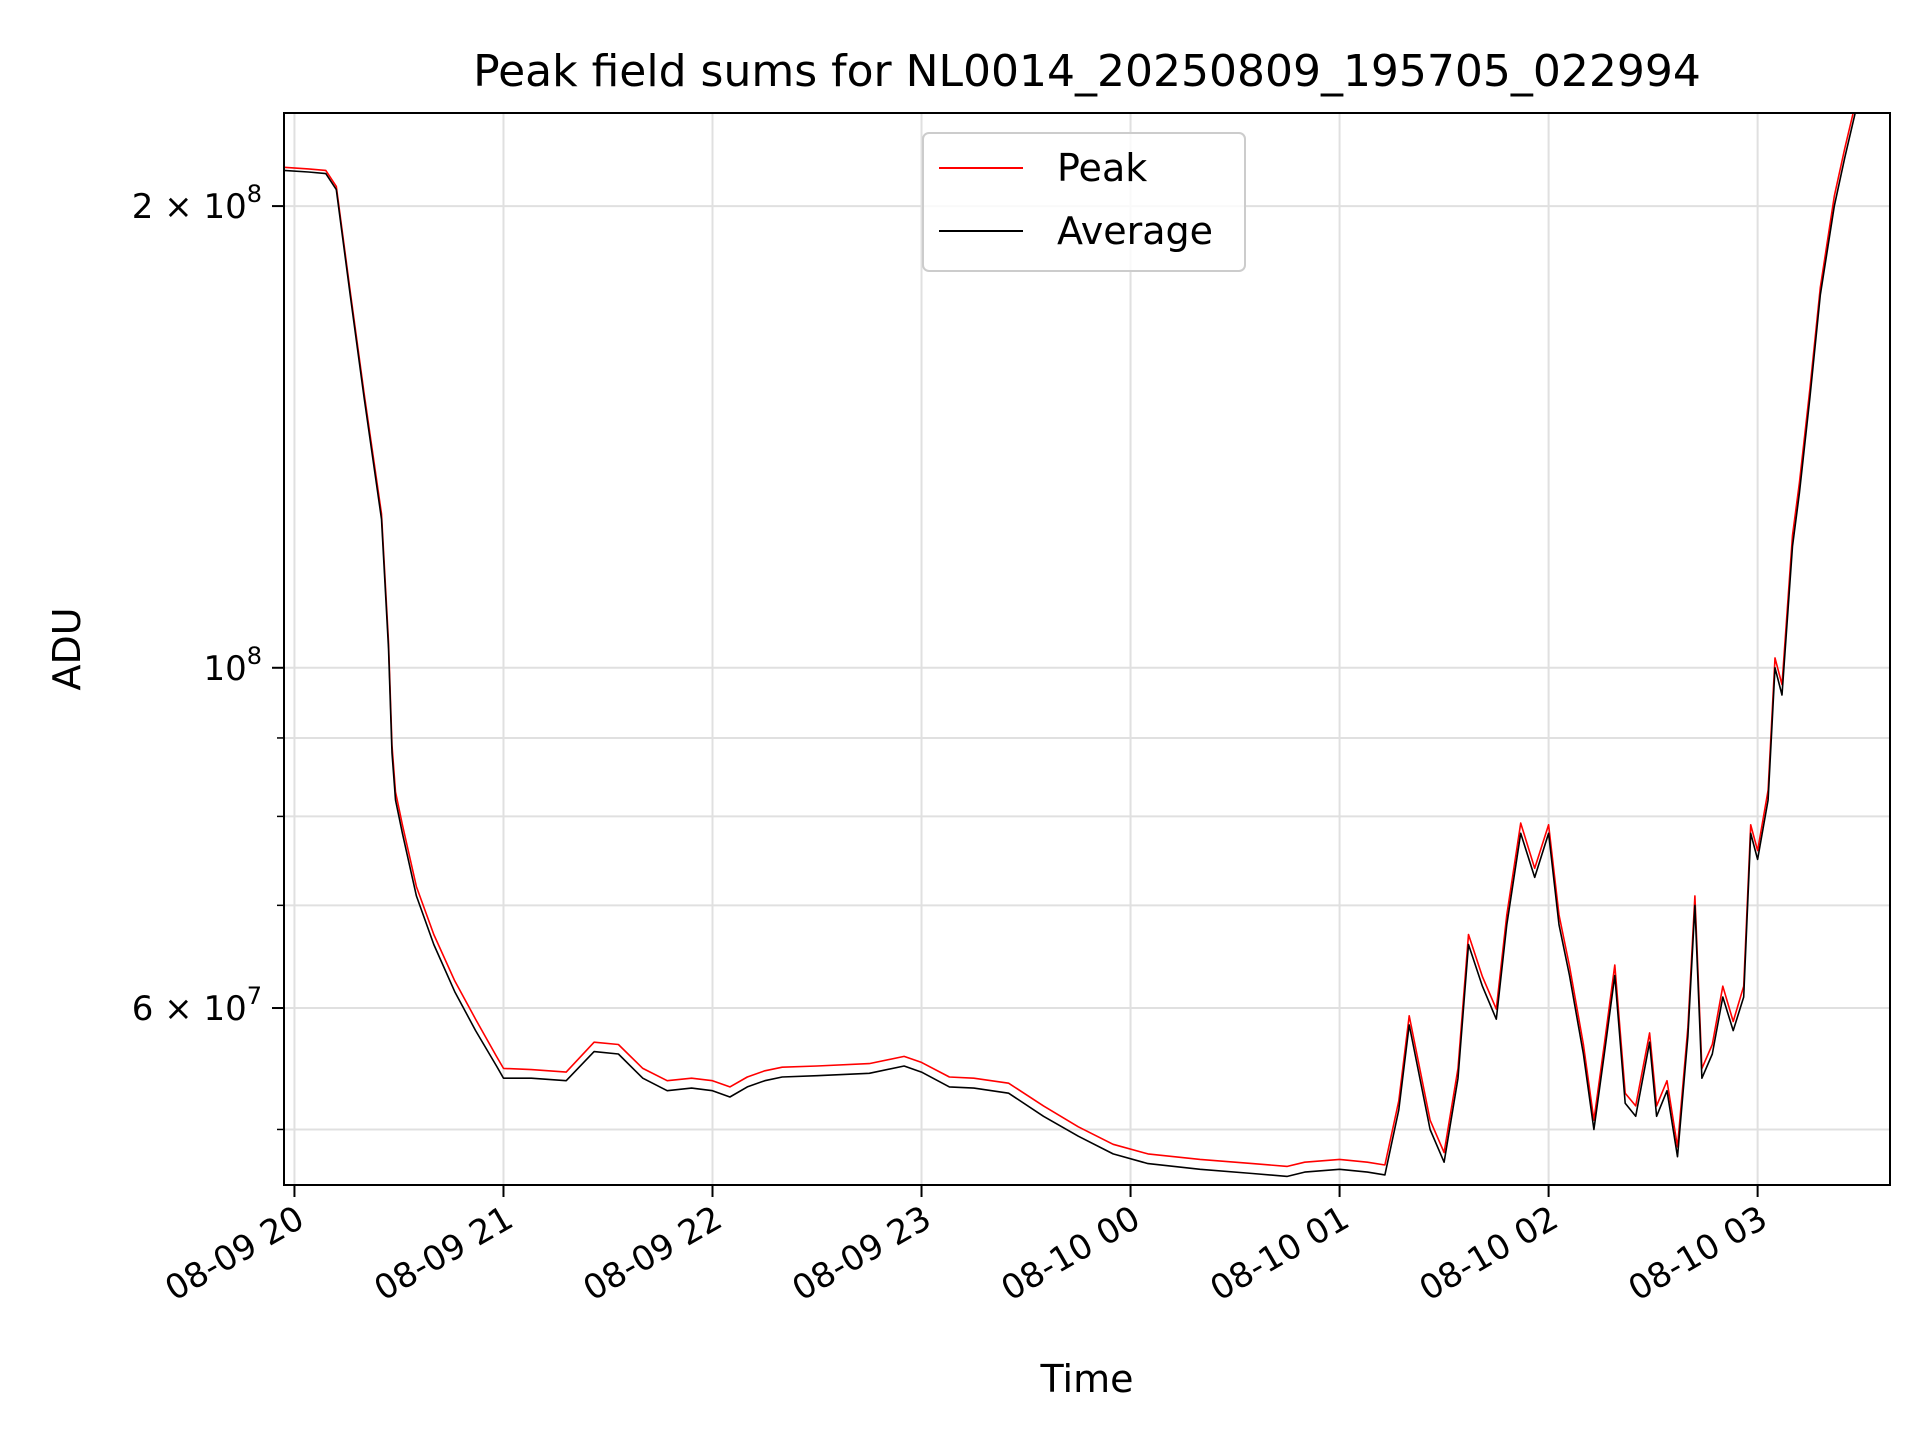 This screenshot has height=1445, width=1920. What do you see at coordinates (1135, 231) in the screenshot?
I see `legend-label-average: Average` at bounding box center [1135, 231].